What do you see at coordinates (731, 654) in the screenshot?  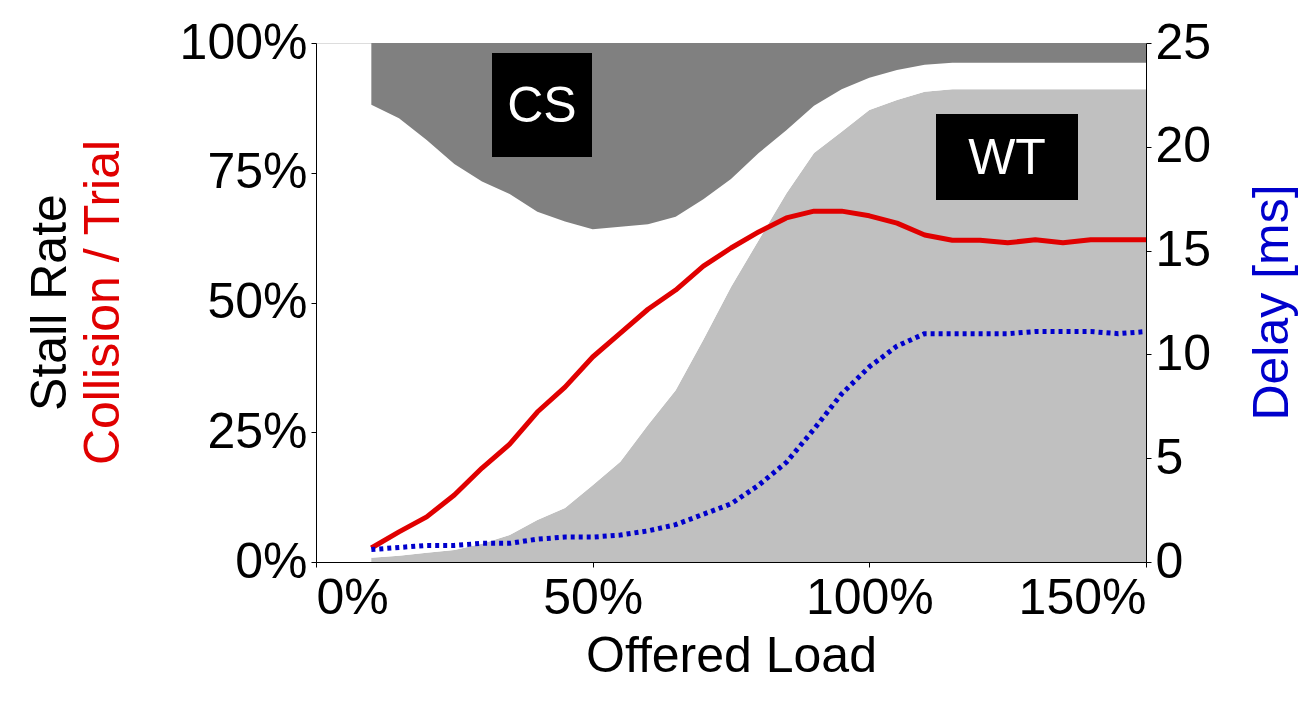 I see `x-axis-title: Offered Load` at bounding box center [731, 654].